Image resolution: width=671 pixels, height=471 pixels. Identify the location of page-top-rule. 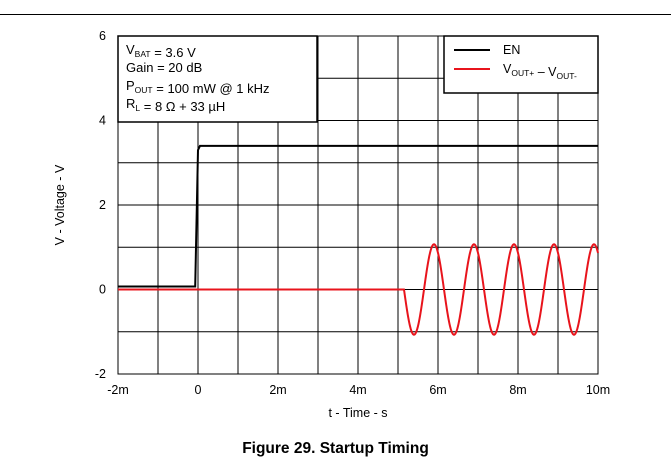
(335, 14).